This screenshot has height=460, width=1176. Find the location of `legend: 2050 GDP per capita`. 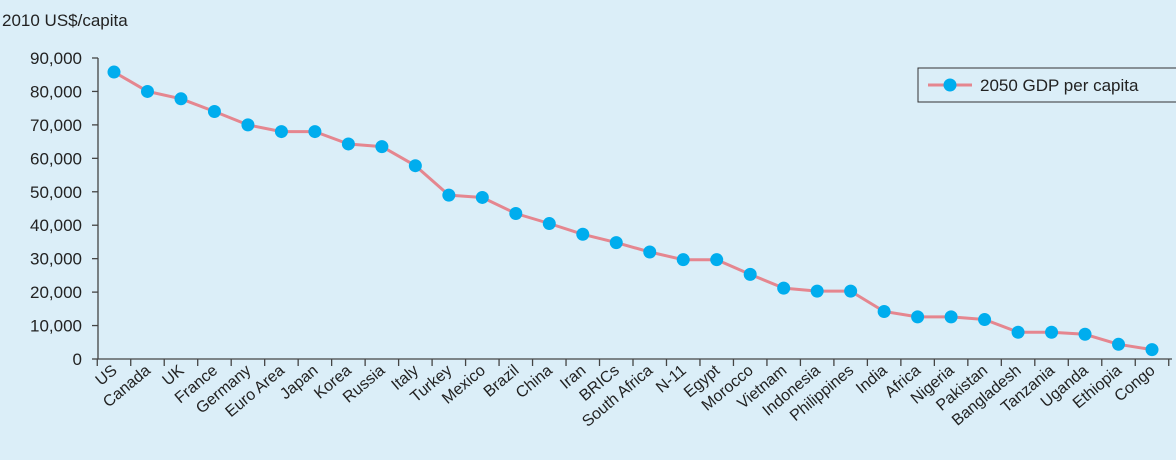

legend: 2050 GDP per capita is located at coordinates (1046, 85).